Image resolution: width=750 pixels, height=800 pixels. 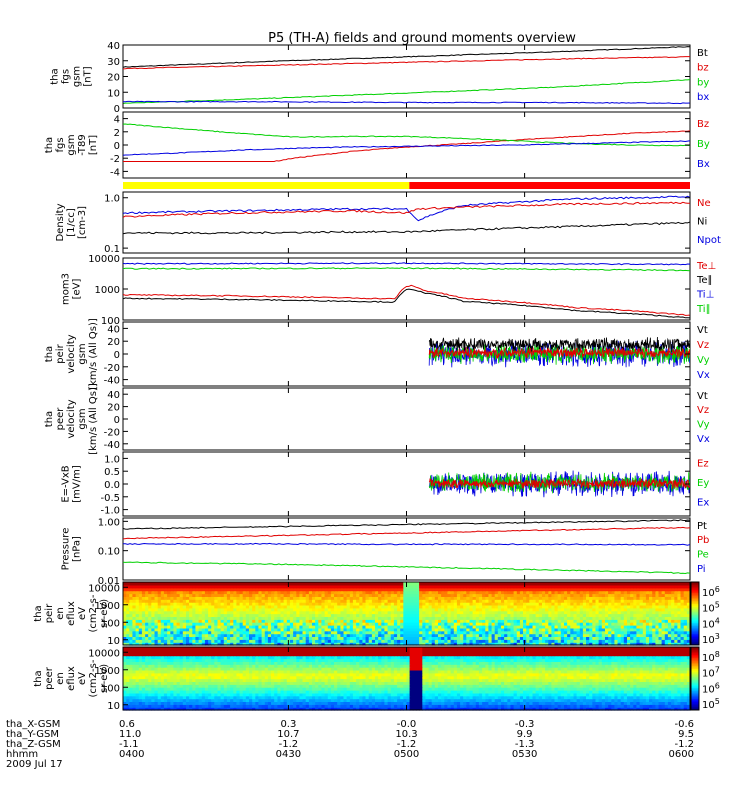 What do you see at coordinates (702, 221) in the screenshot?
I see `legend-entry-2: Ni` at bounding box center [702, 221].